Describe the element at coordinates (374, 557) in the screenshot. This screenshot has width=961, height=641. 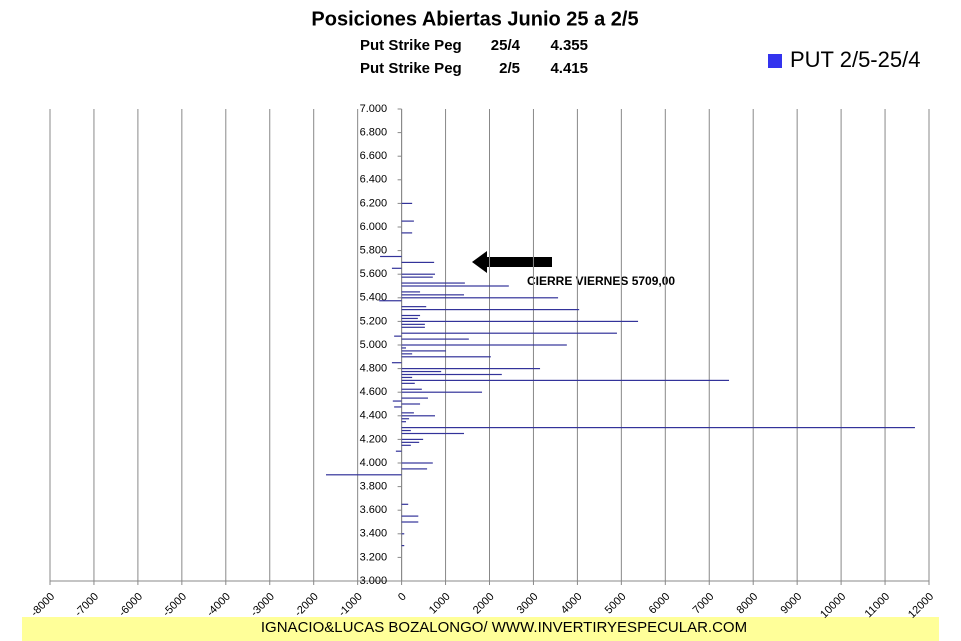
I see `y-tick-label: 3.200` at that location.